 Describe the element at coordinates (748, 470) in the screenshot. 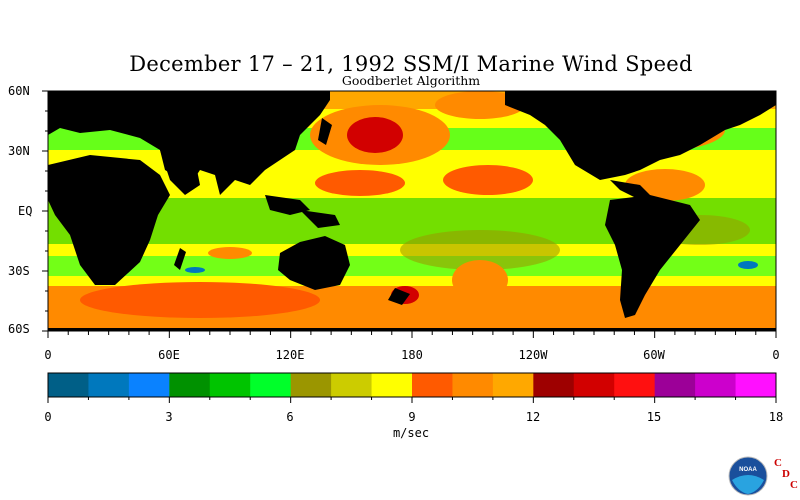

I see `noaa-logo-text: NOAA` at that location.